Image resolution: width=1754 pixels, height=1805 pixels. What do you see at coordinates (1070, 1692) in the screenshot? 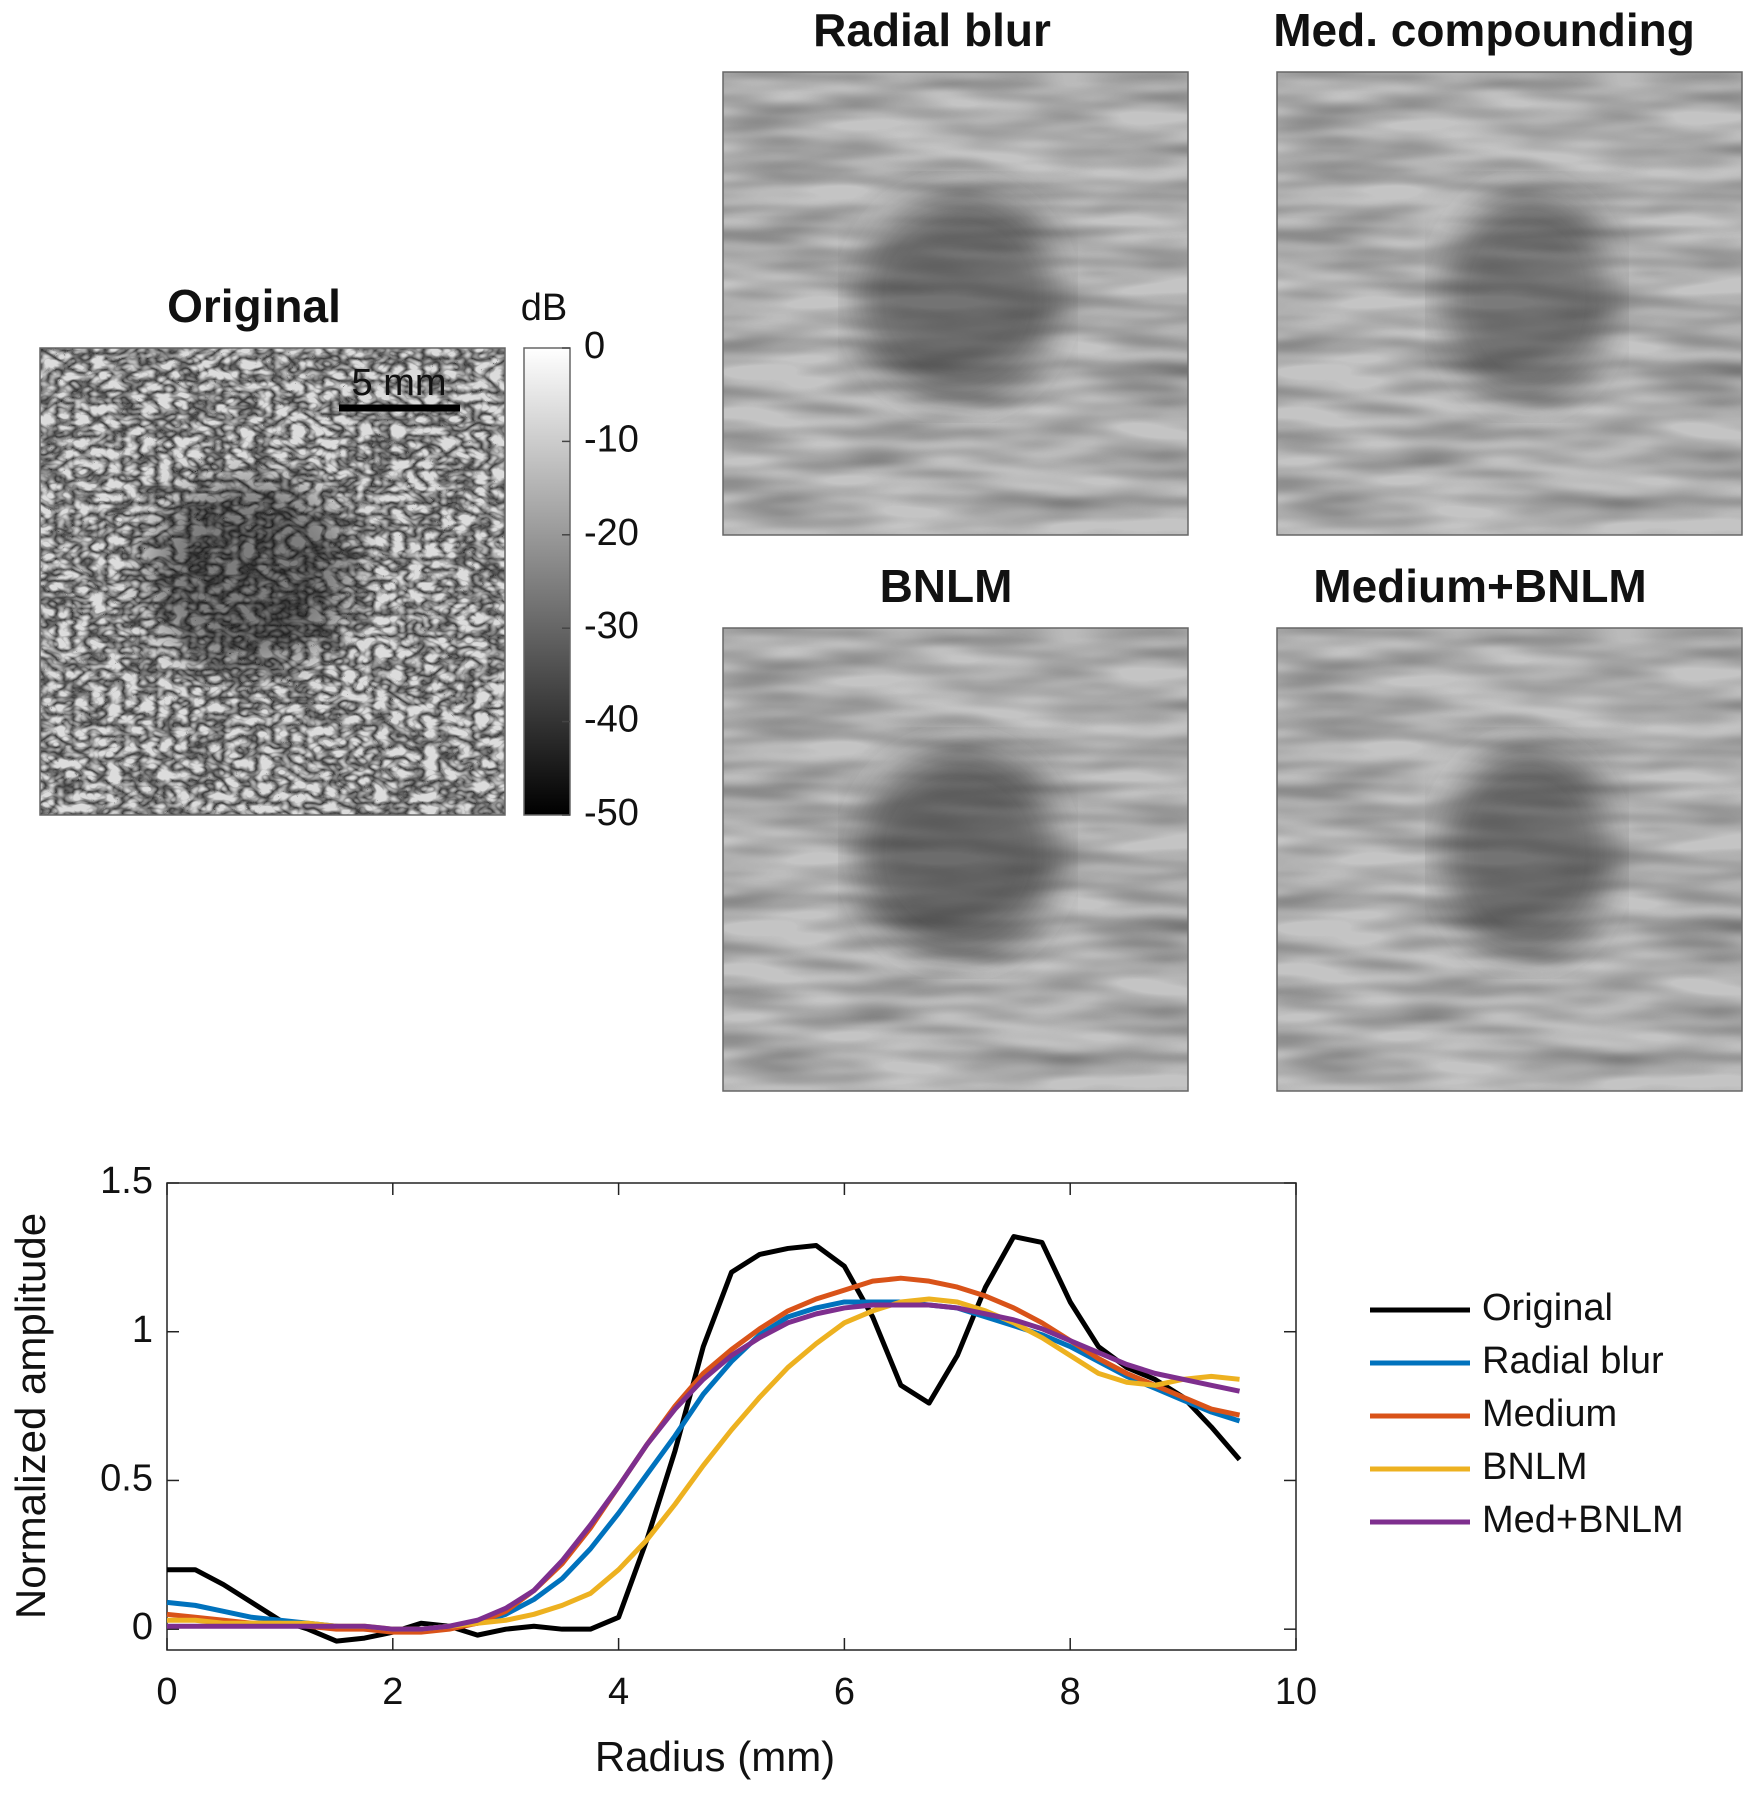
I see `x-tick-label: 8` at bounding box center [1070, 1692].